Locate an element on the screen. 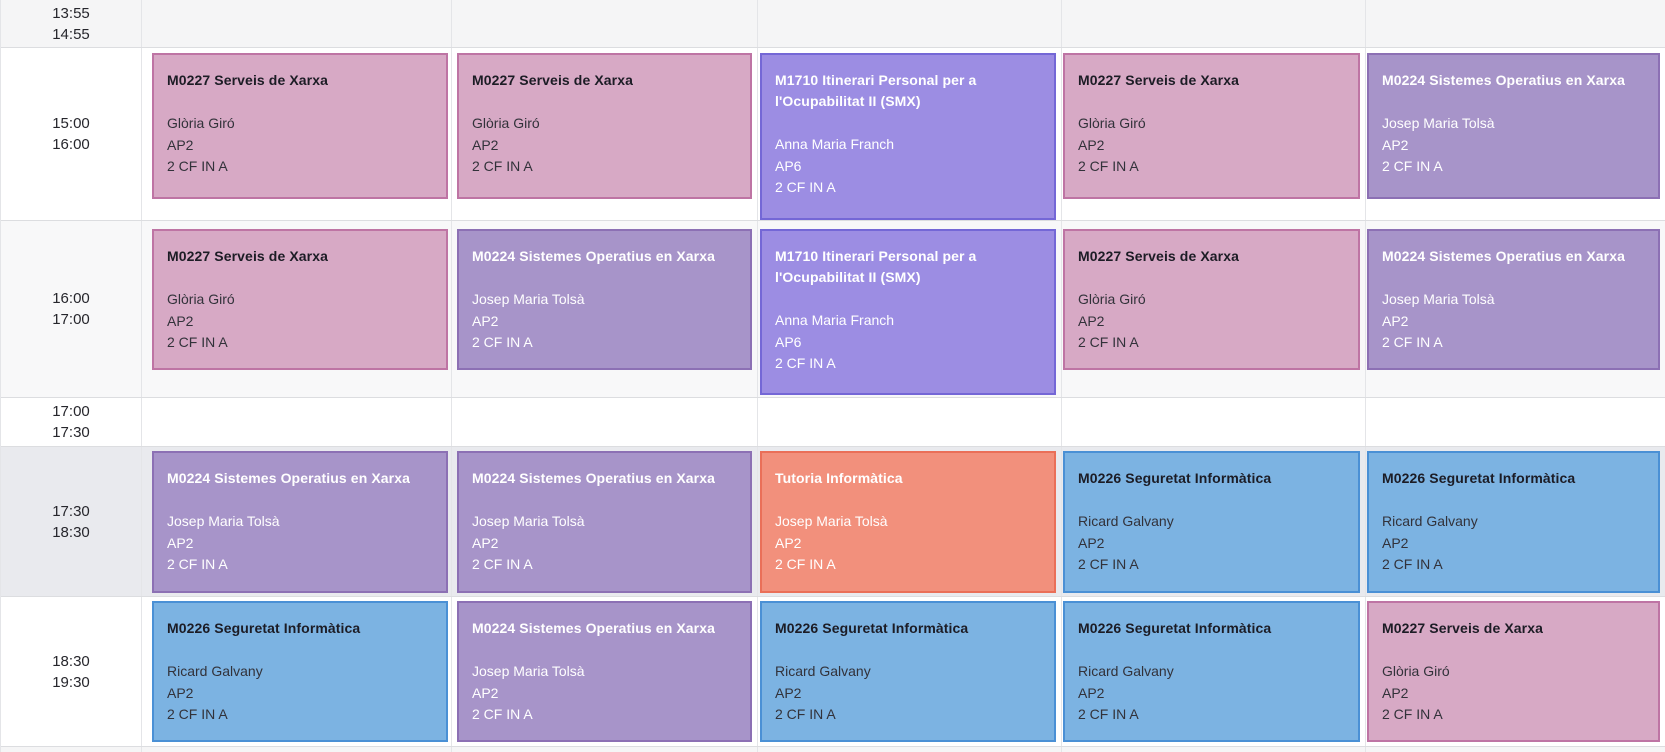 This screenshot has width=1665, height=752. time-start: 17:30 is located at coordinates (71, 511).